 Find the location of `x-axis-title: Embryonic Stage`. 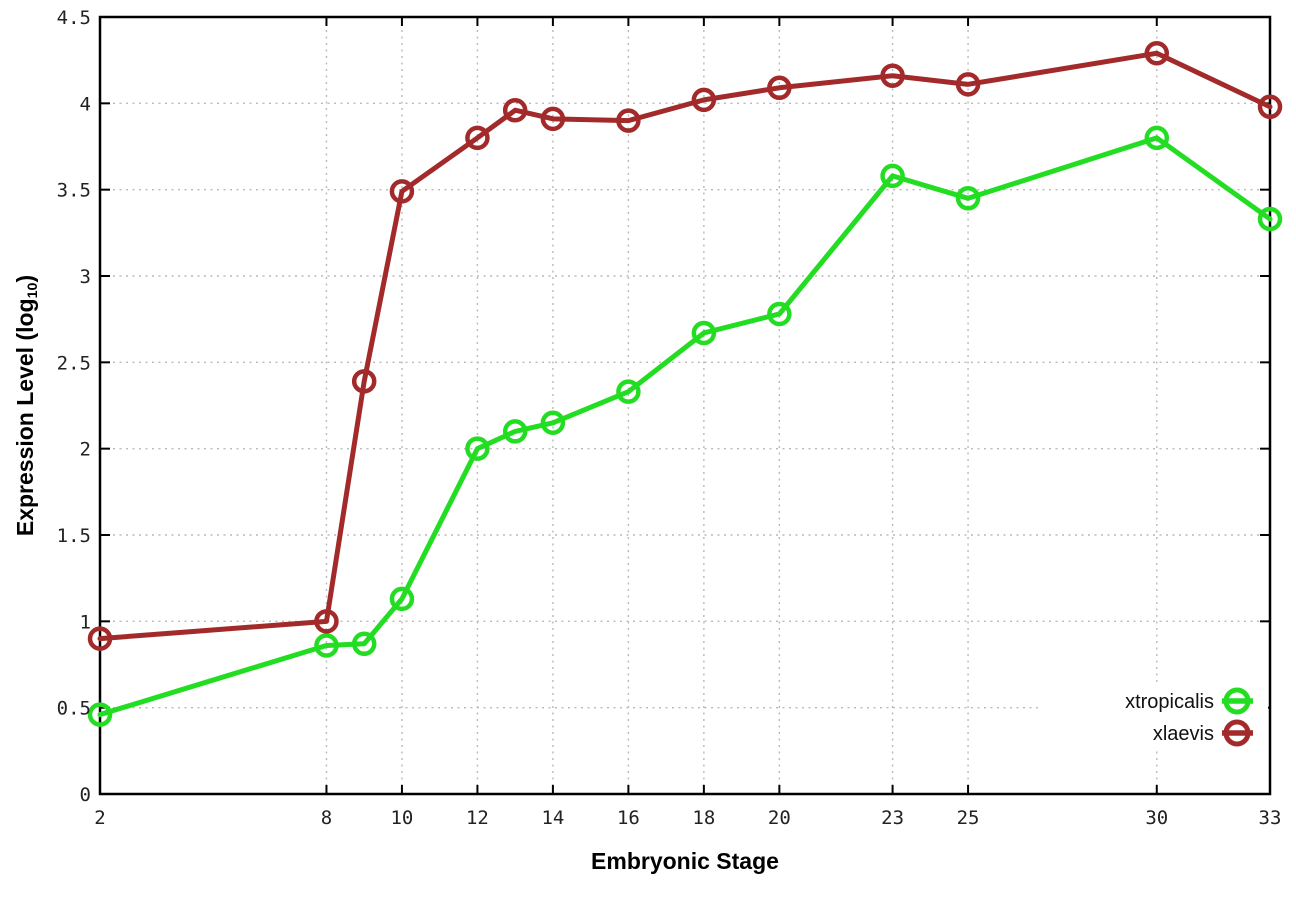

x-axis-title: Embryonic Stage is located at coordinates (685, 861).